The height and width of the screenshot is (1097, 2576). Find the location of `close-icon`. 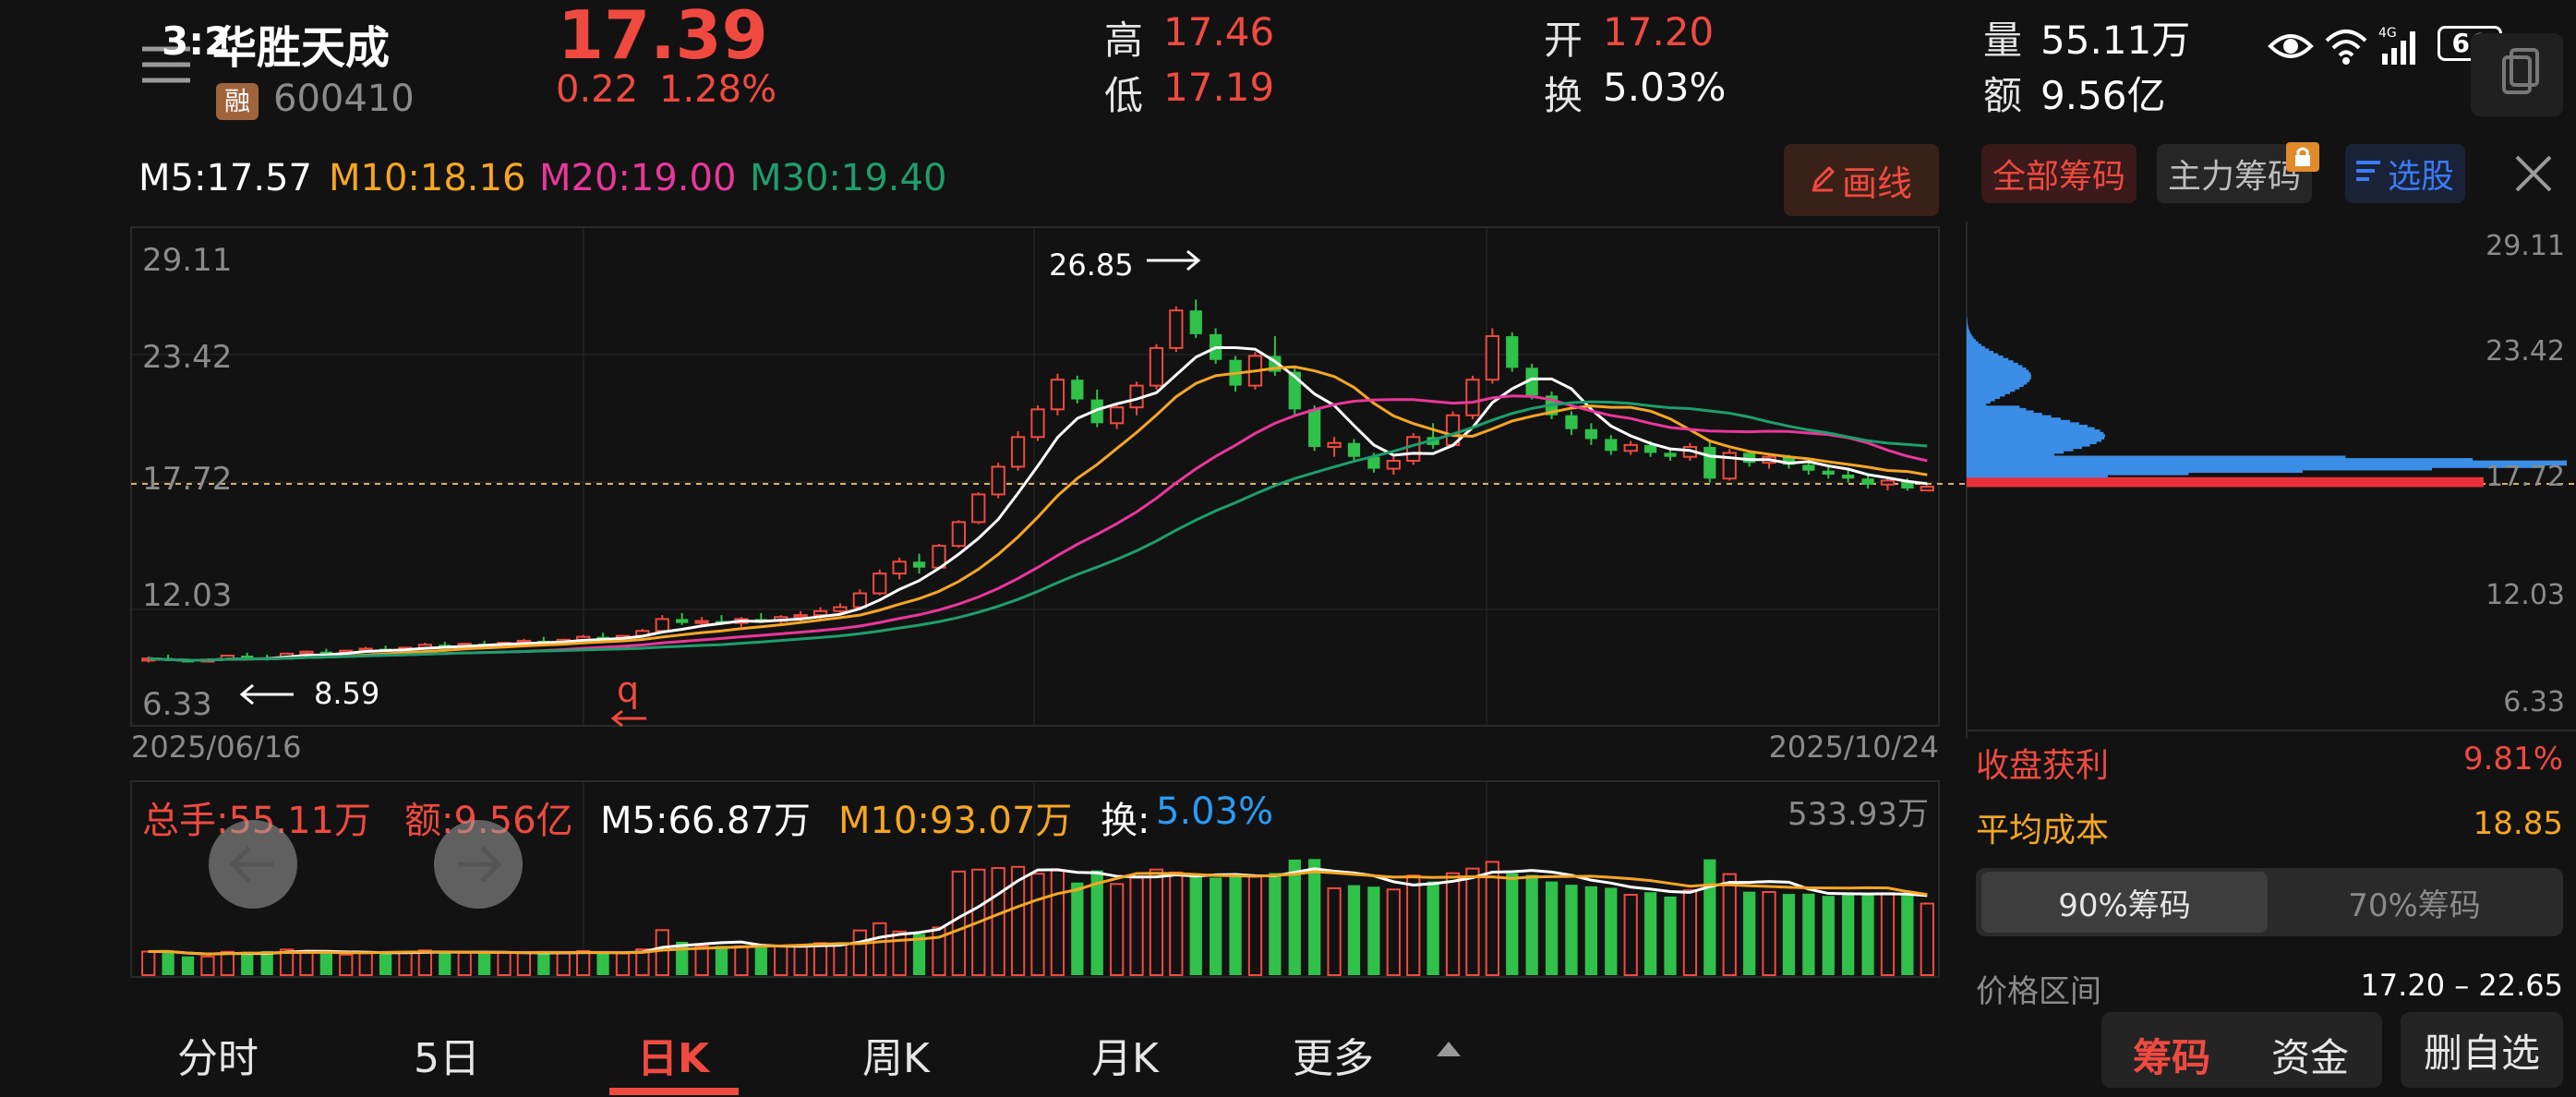

close-icon is located at coordinates (2533, 175).